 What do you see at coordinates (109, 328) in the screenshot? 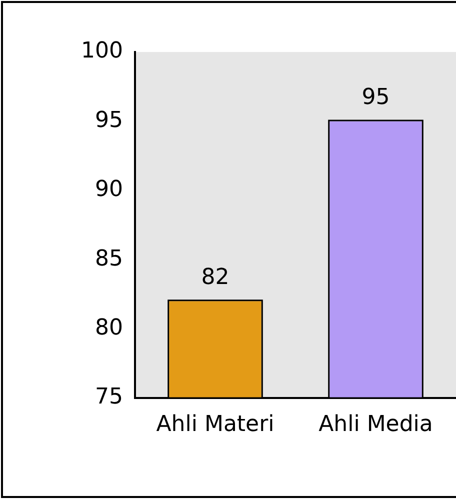
I see `y-tick-label: 80` at bounding box center [109, 328].